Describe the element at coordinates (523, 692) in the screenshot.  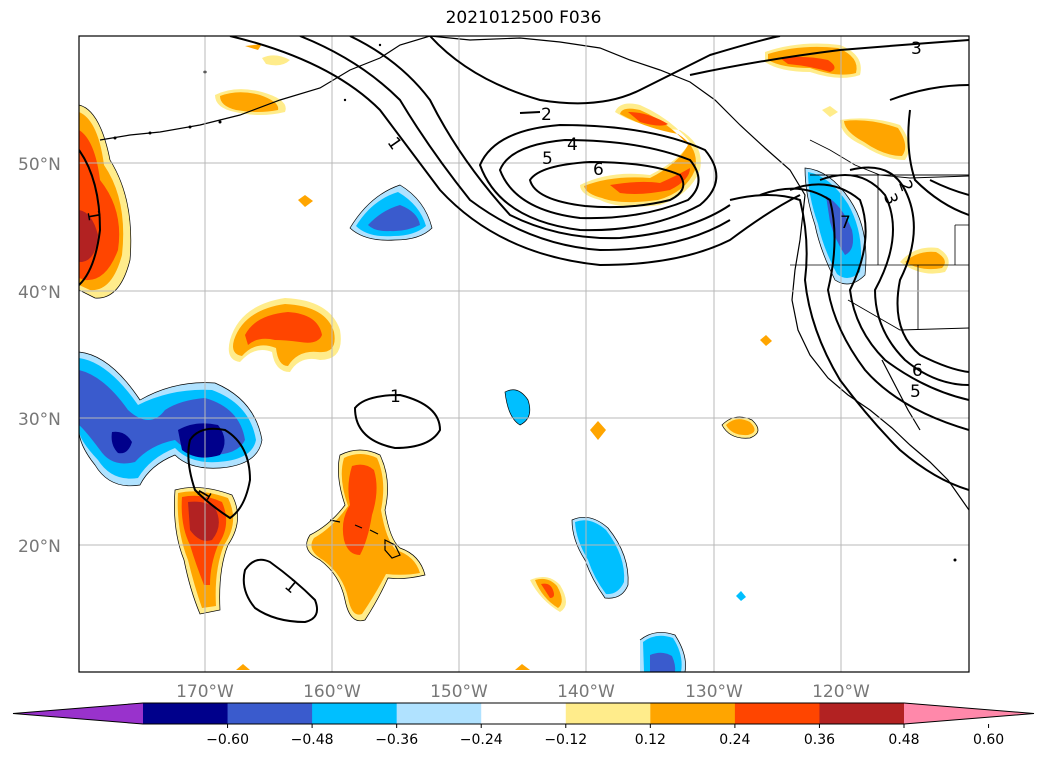
I see `longitude-axis: 170°W 160°W 150°W 140°W 130°W 120°W` at that location.